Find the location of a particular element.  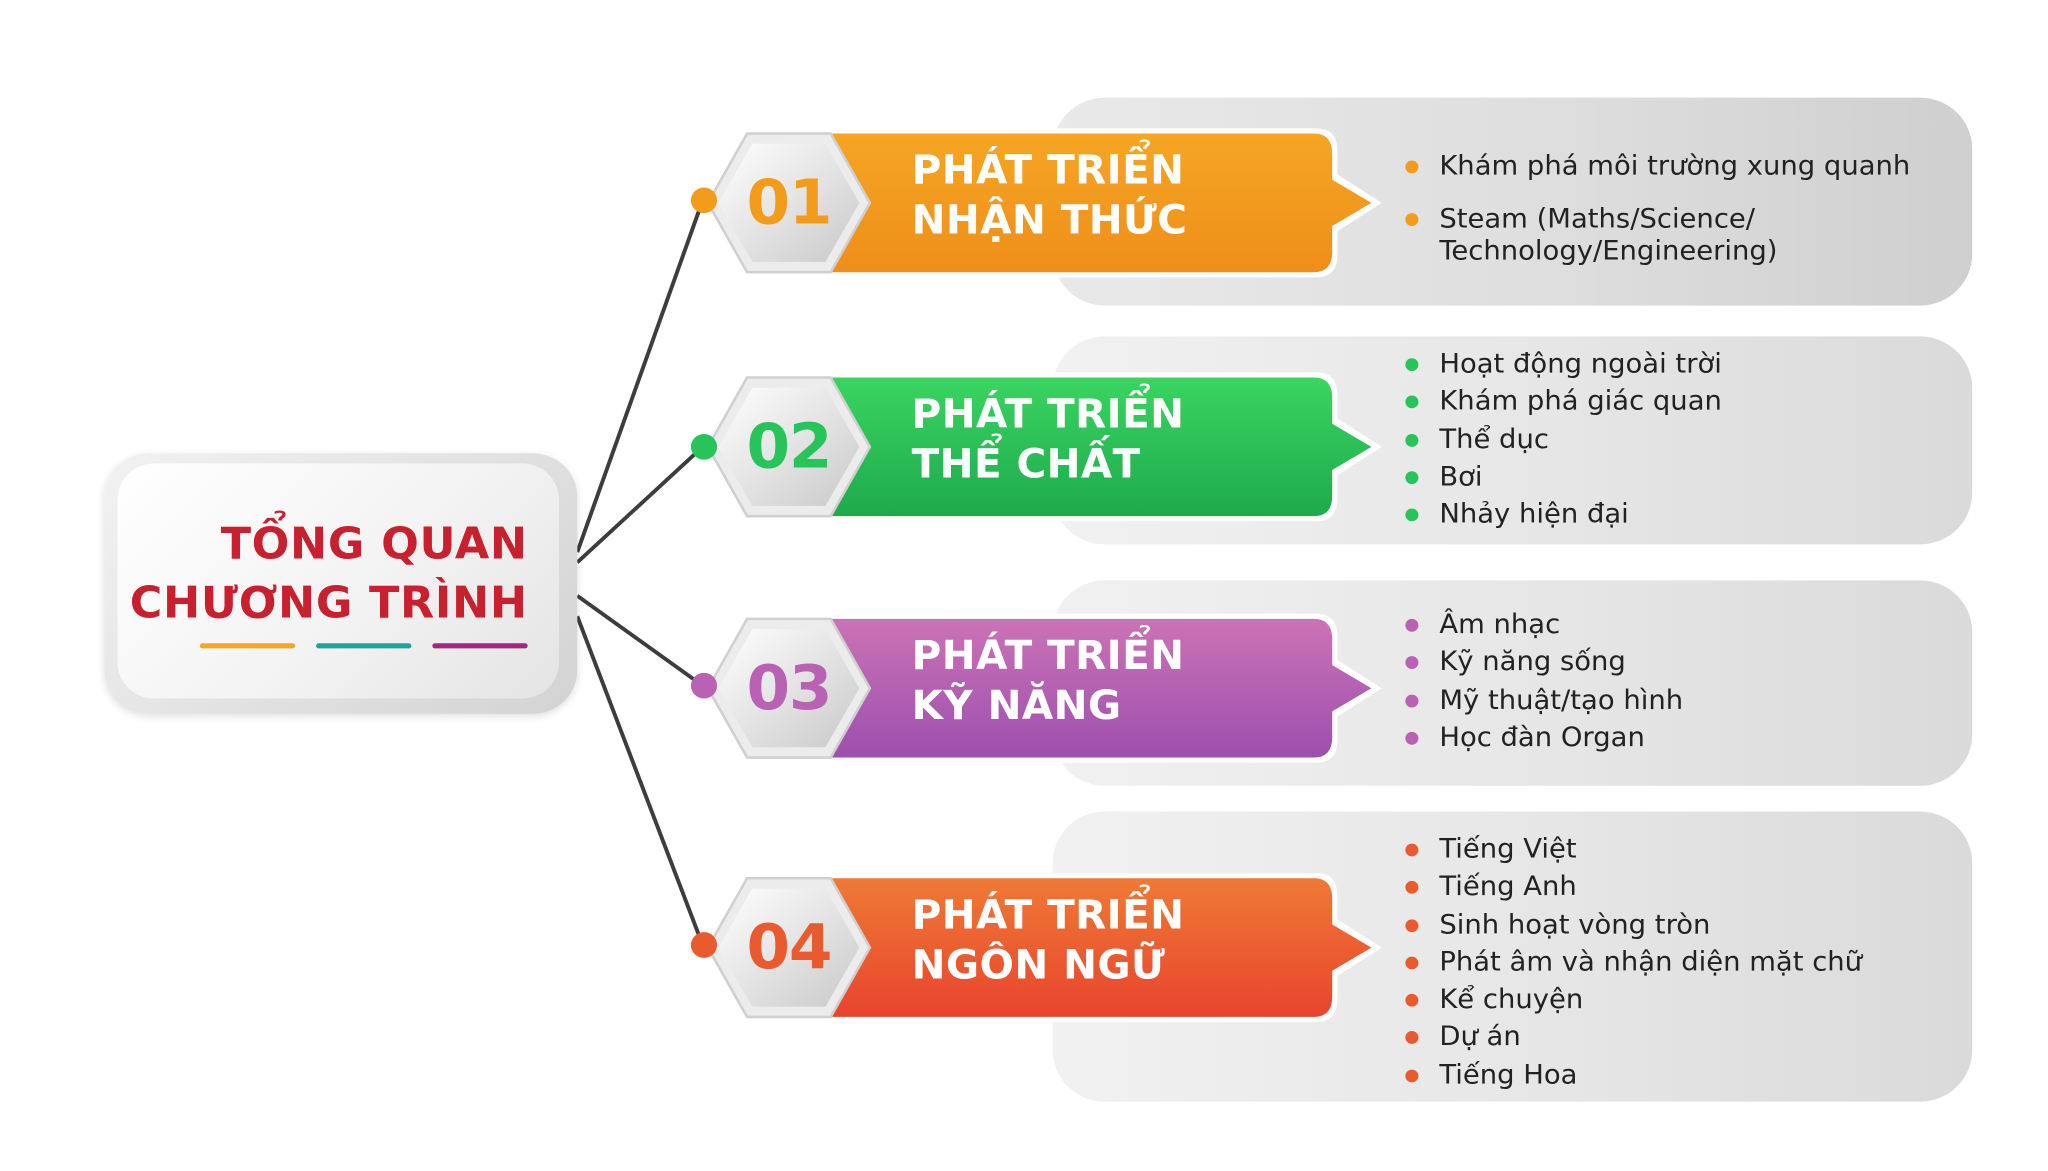

title-underline-bars is located at coordinates (363, 646).